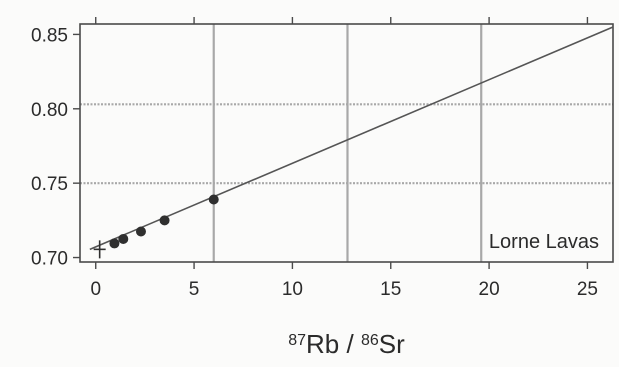  What do you see at coordinates (292, 289) in the screenshot?
I see `x-axis-tick-label: 10` at bounding box center [292, 289].